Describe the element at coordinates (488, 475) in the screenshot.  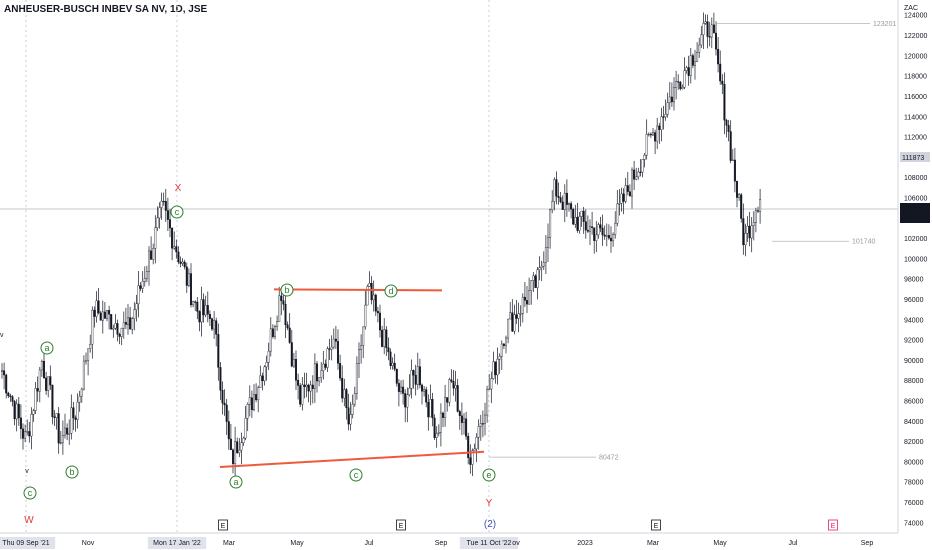
I see `wave-label: e` at that location.